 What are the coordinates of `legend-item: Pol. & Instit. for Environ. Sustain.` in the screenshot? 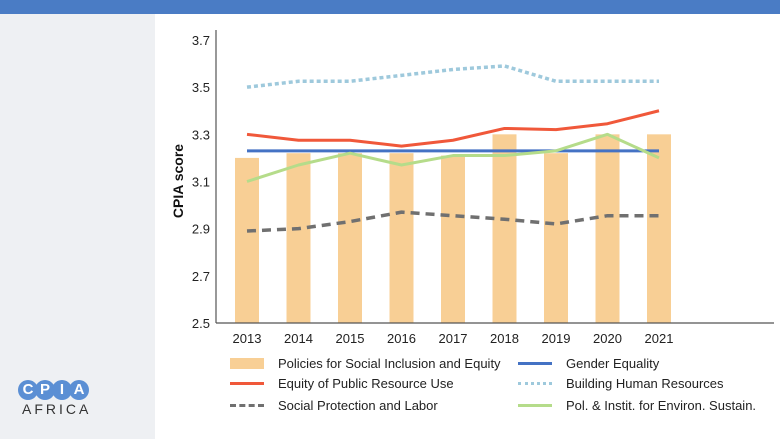 It's located at (637, 405).